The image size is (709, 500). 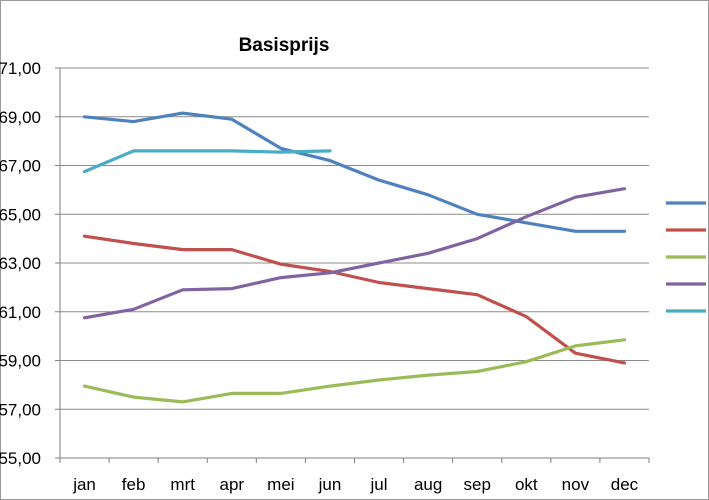 I want to click on x-tick-label: okt, so click(x=526, y=484).